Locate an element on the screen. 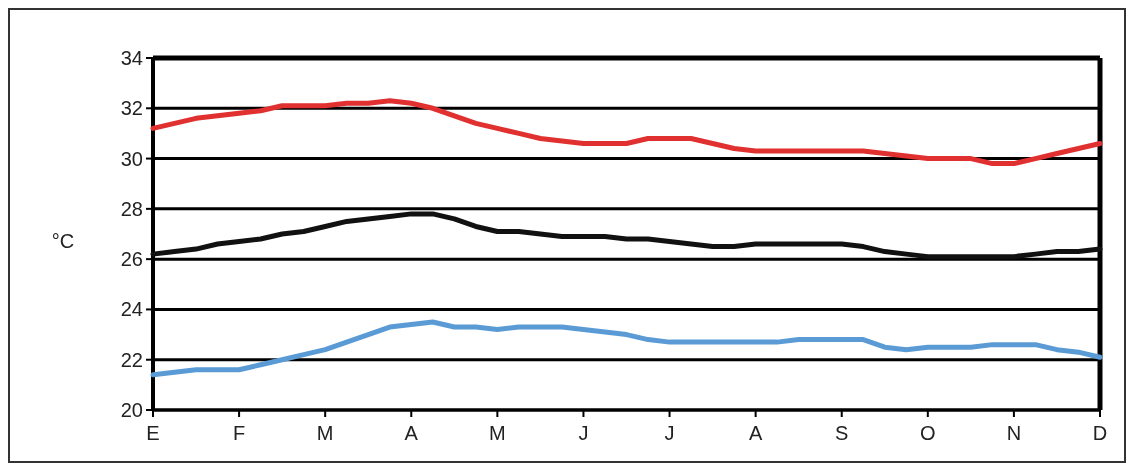 The height and width of the screenshot is (471, 1134). y-tick-label: 24 is located at coordinates (131, 309).